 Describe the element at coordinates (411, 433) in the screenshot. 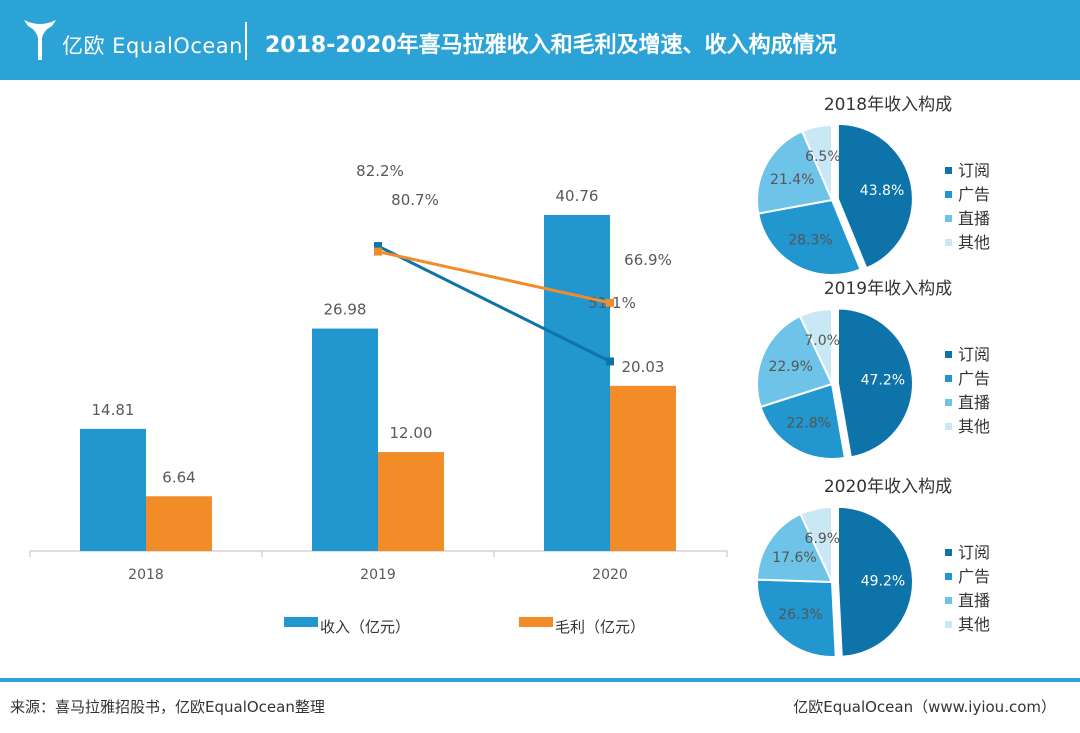

I see `bar-label: 12.00` at that location.